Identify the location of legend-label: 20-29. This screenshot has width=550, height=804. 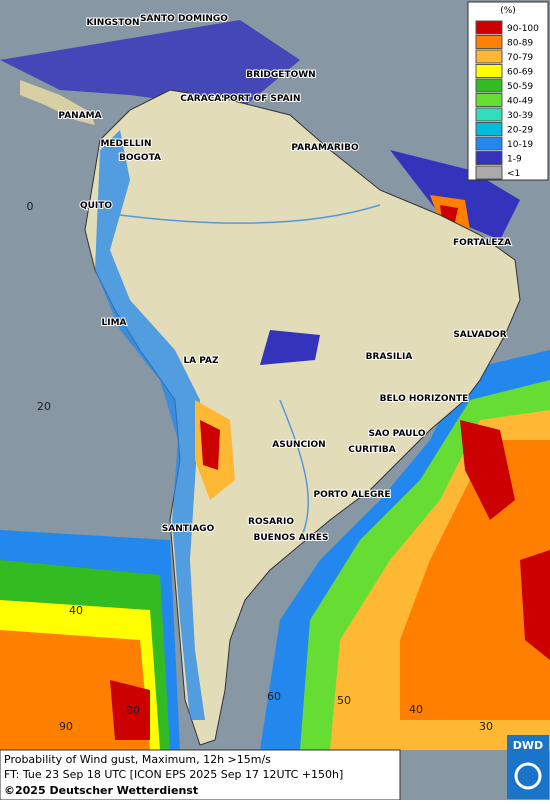
(520, 131).